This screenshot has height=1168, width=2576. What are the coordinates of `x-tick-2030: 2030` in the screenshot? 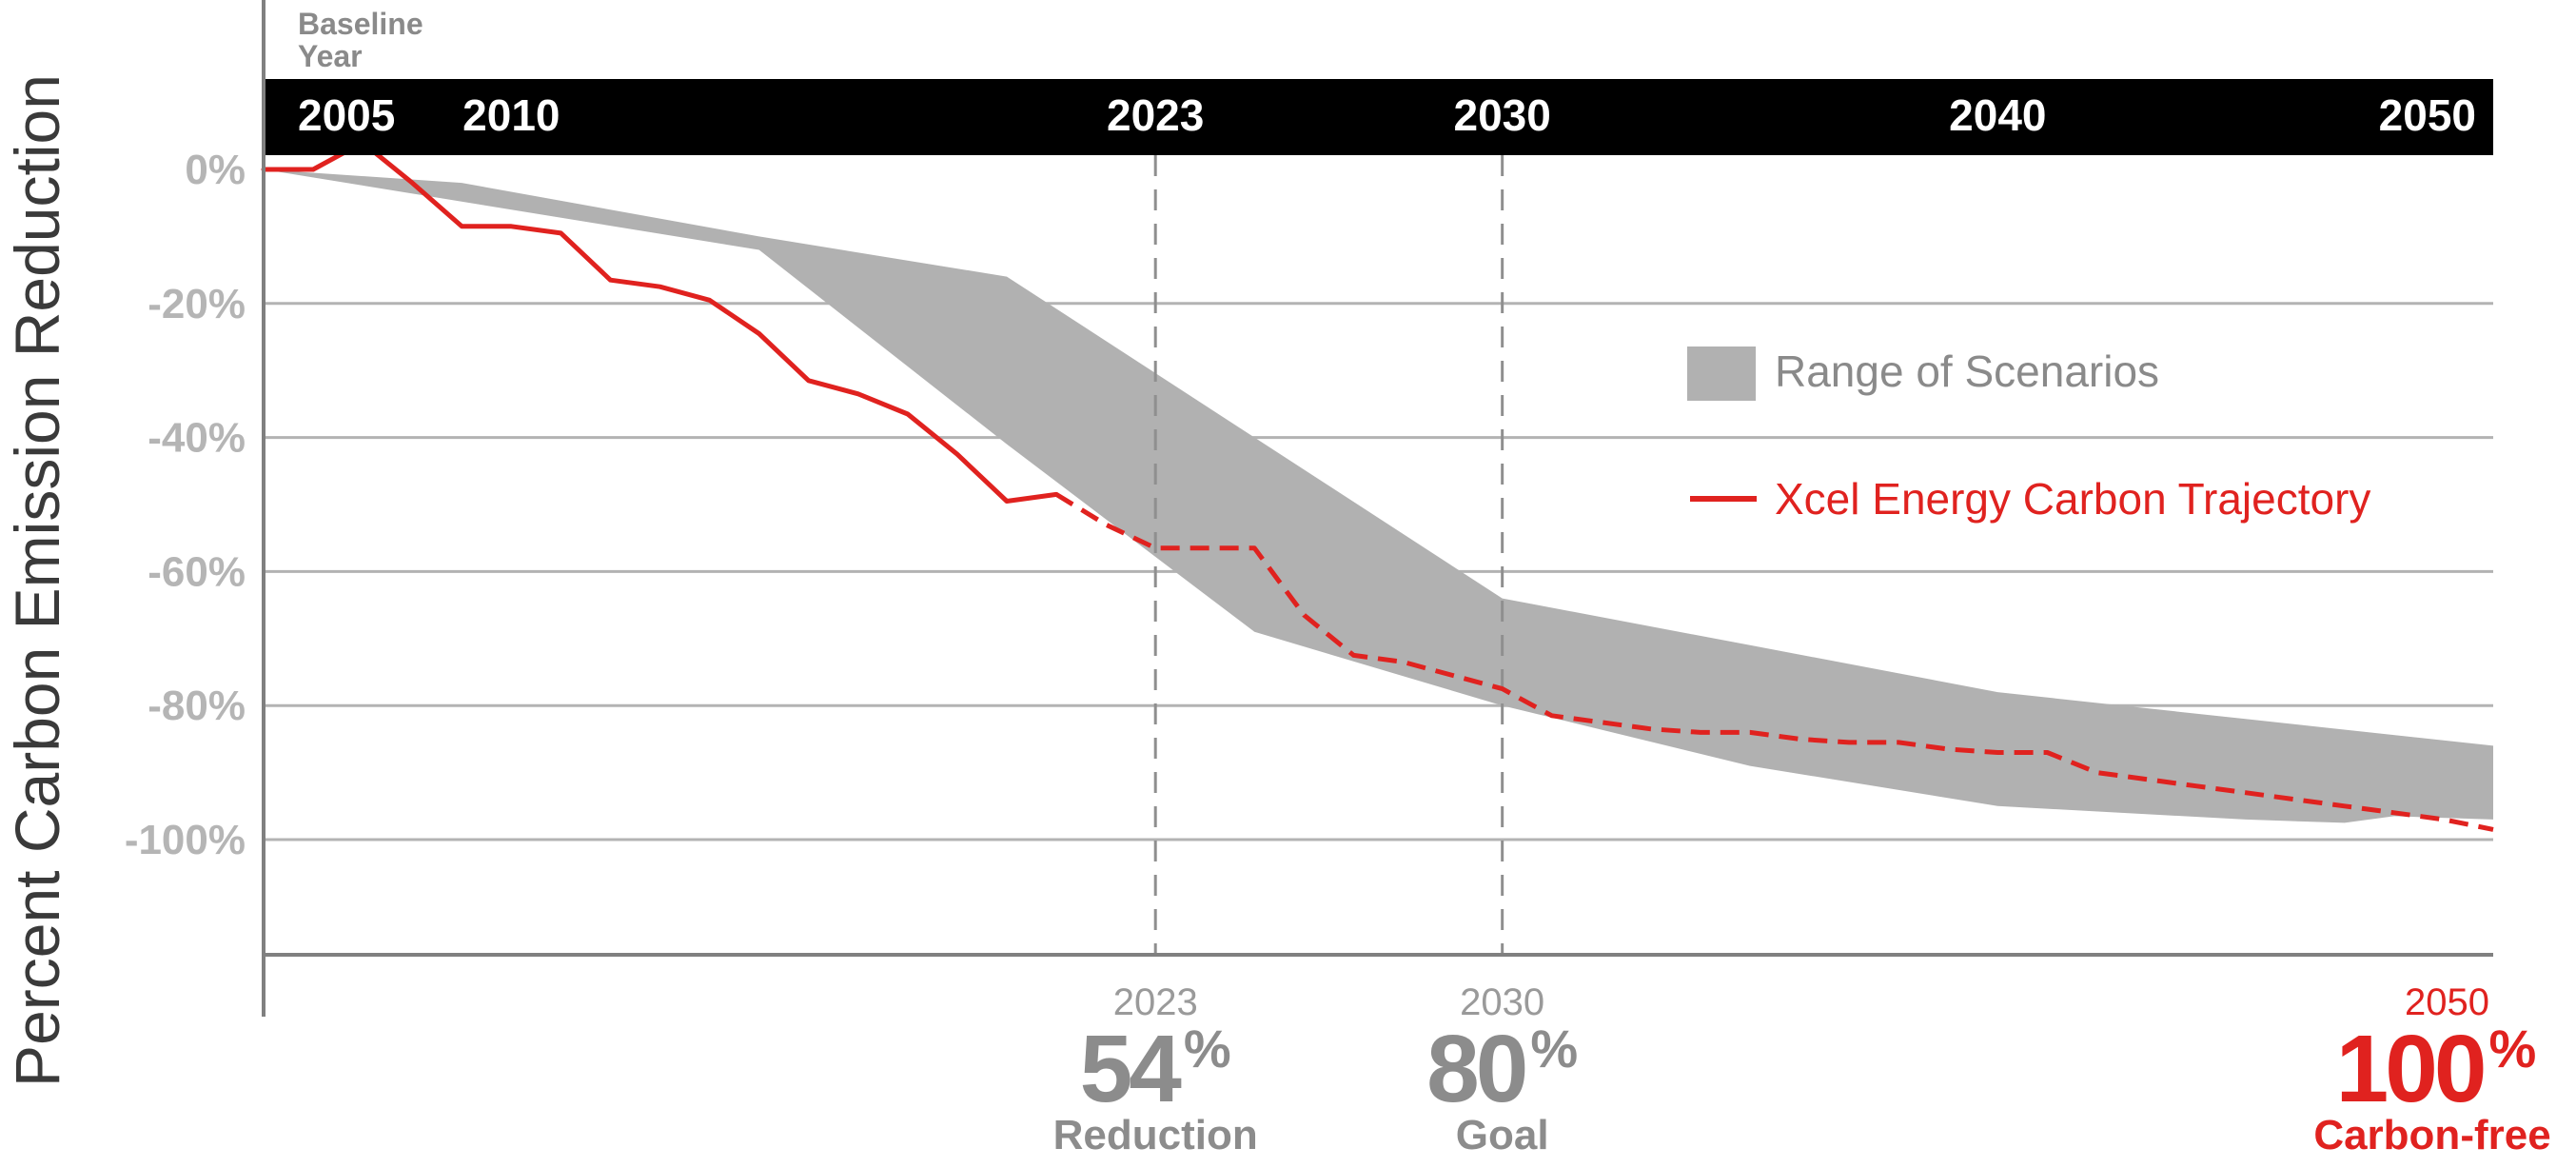 It's located at (1501, 115).